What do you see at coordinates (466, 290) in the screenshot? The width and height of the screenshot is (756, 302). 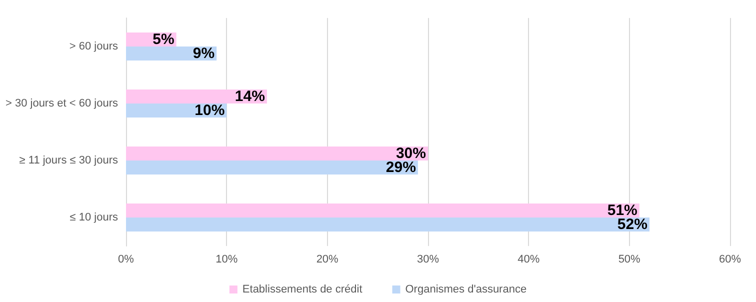 I see `legend-label: Organismes d'assurance` at bounding box center [466, 290].